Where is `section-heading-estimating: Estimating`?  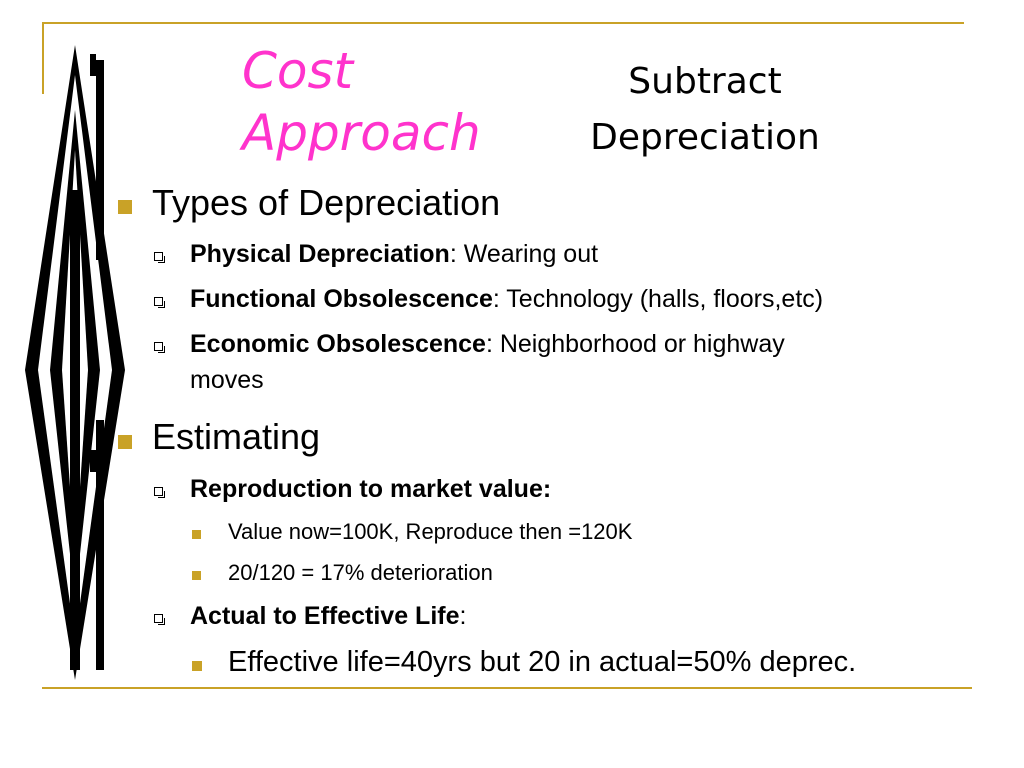
section-heading-estimating: Estimating is located at coordinates (236, 436).